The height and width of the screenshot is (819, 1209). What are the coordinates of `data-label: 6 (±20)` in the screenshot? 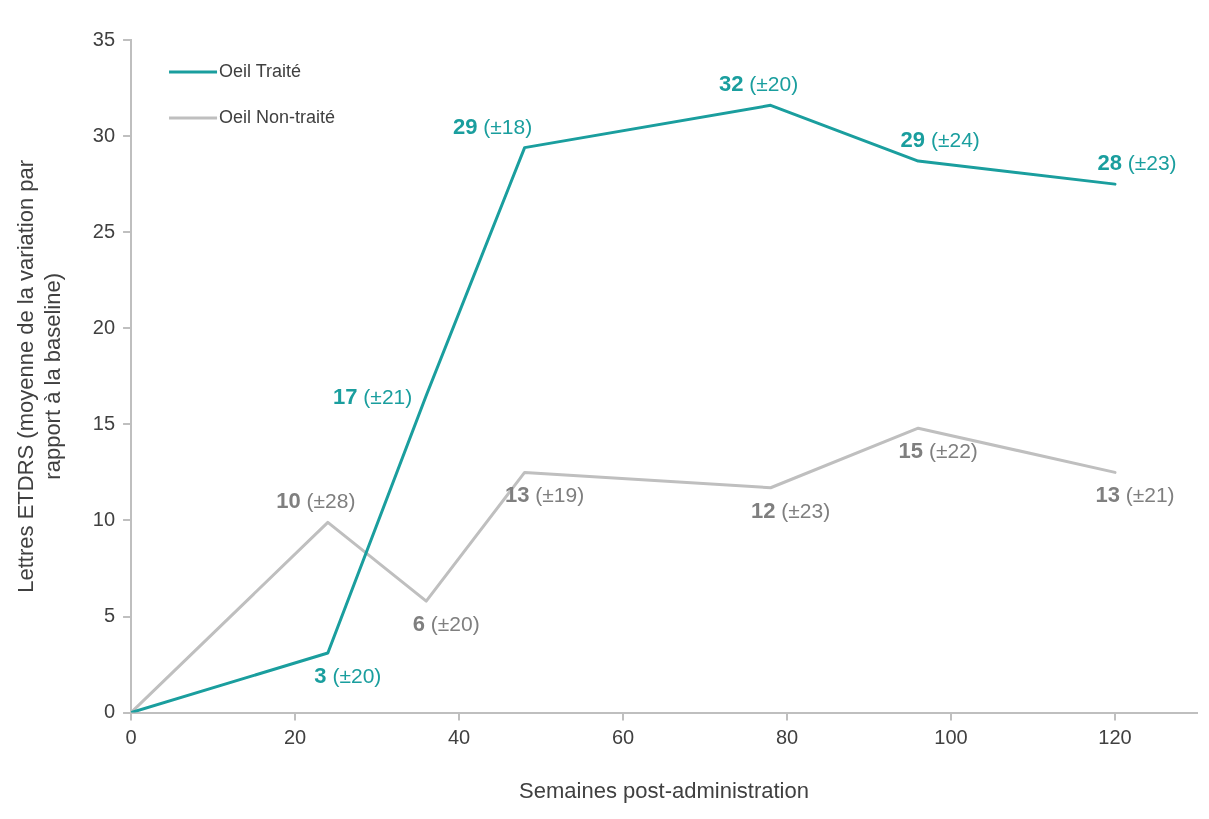 It's located at (446, 624).